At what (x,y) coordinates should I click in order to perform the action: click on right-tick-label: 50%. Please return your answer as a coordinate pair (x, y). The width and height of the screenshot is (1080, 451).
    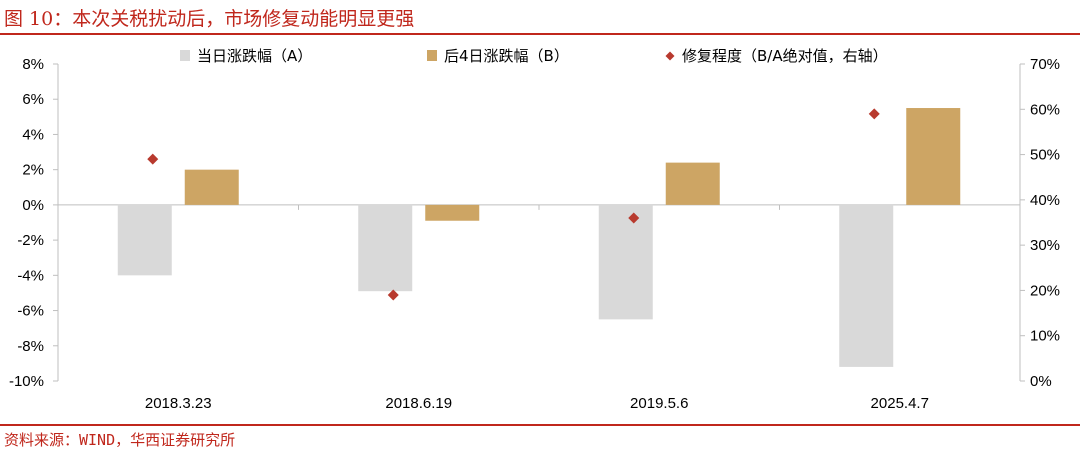
    Looking at the image, I should click on (1045, 155).